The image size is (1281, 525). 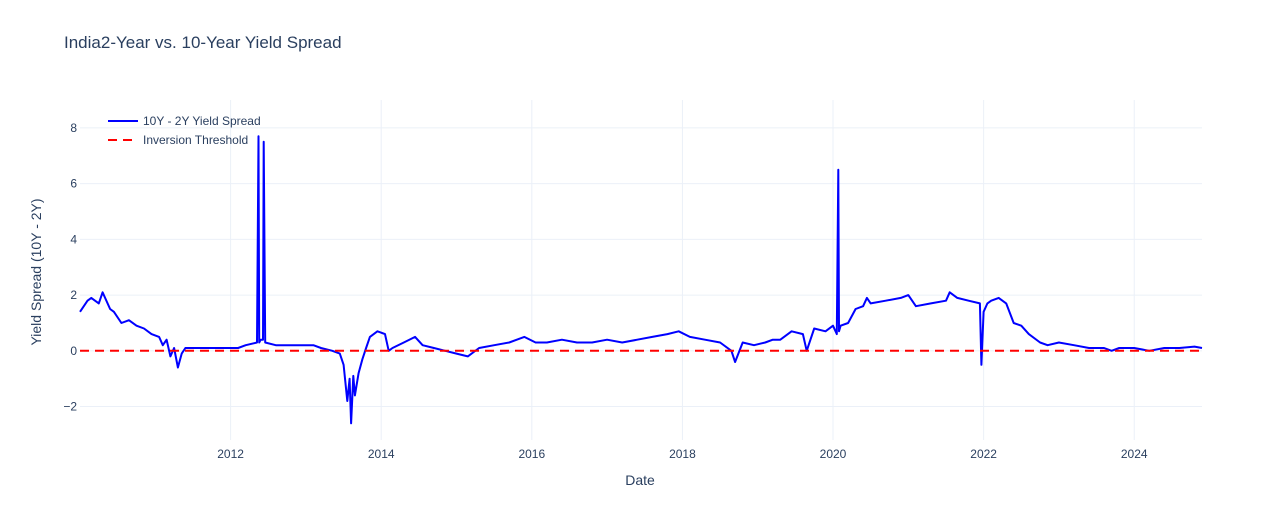 I want to click on chart-title: India2-Year vs. 10-Year Yield Spread, so click(x=203, y=42).